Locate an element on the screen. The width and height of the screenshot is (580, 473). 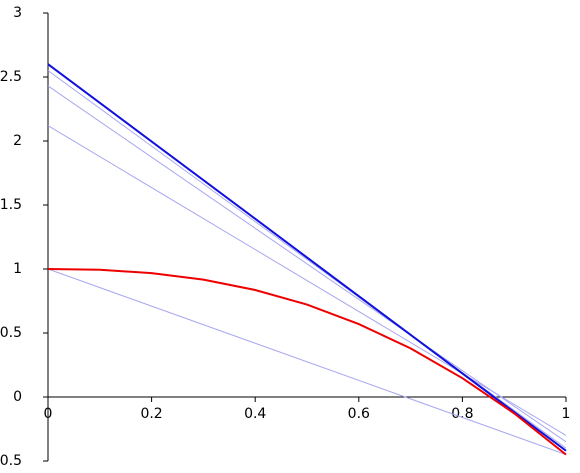
x-tick-label: 0.4 is located at coordinates (255, 414).